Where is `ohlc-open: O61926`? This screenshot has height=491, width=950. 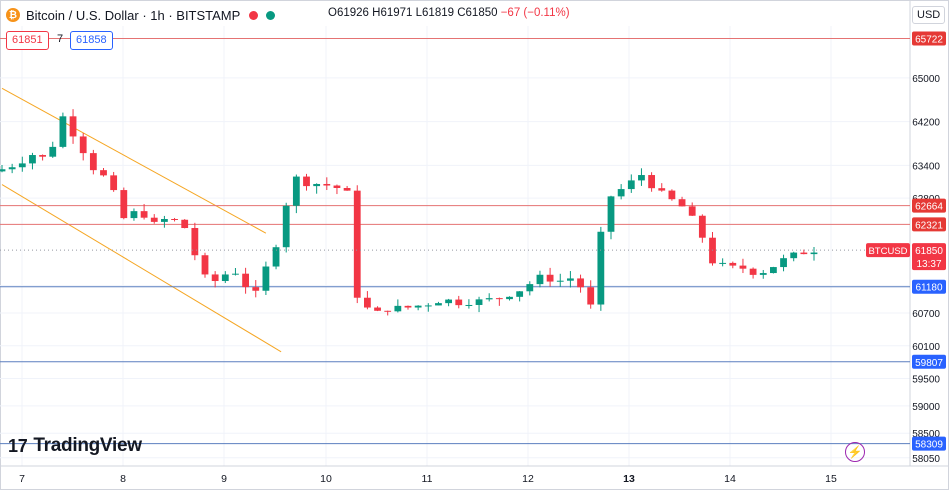 ohlc-open: O61926 is located at coordinates (348, 13).